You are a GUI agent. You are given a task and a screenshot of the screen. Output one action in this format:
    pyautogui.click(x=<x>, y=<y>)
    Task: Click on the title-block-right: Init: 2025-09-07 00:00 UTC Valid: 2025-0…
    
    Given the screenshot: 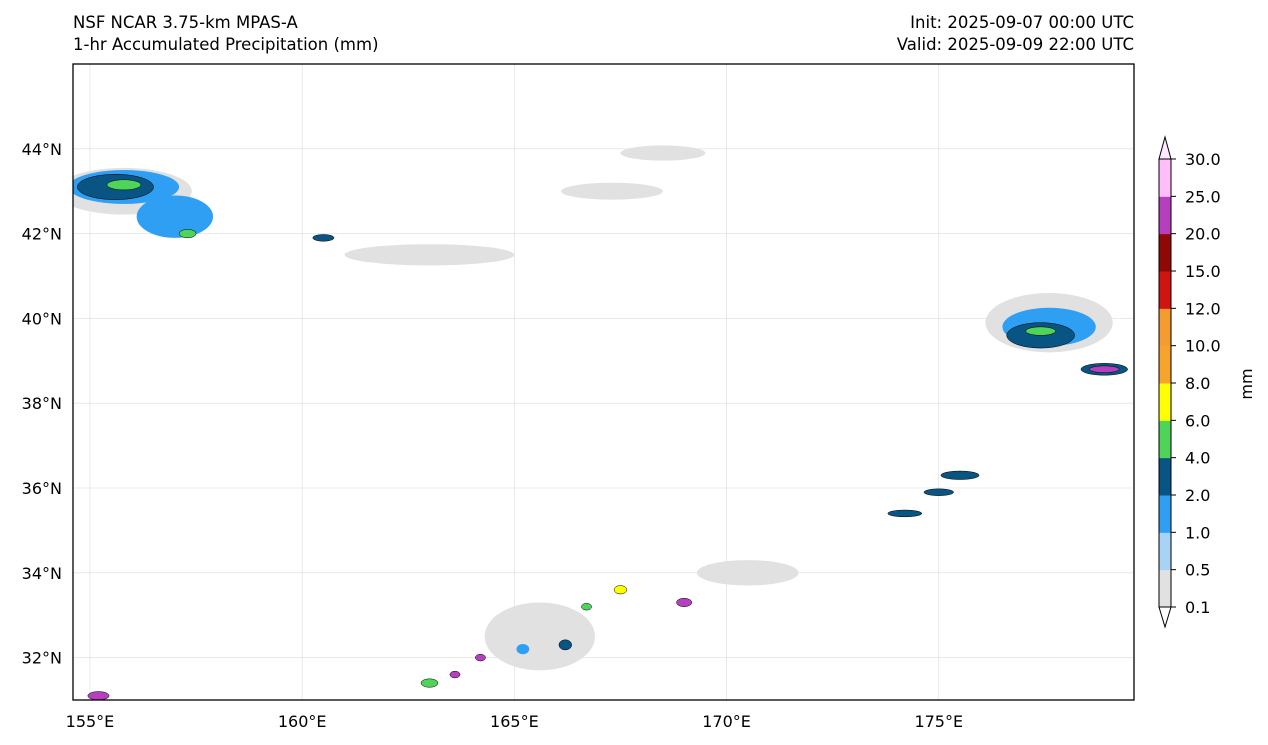 What is the action you would take?
    pyautogui.click(x=1015, y=34)
    